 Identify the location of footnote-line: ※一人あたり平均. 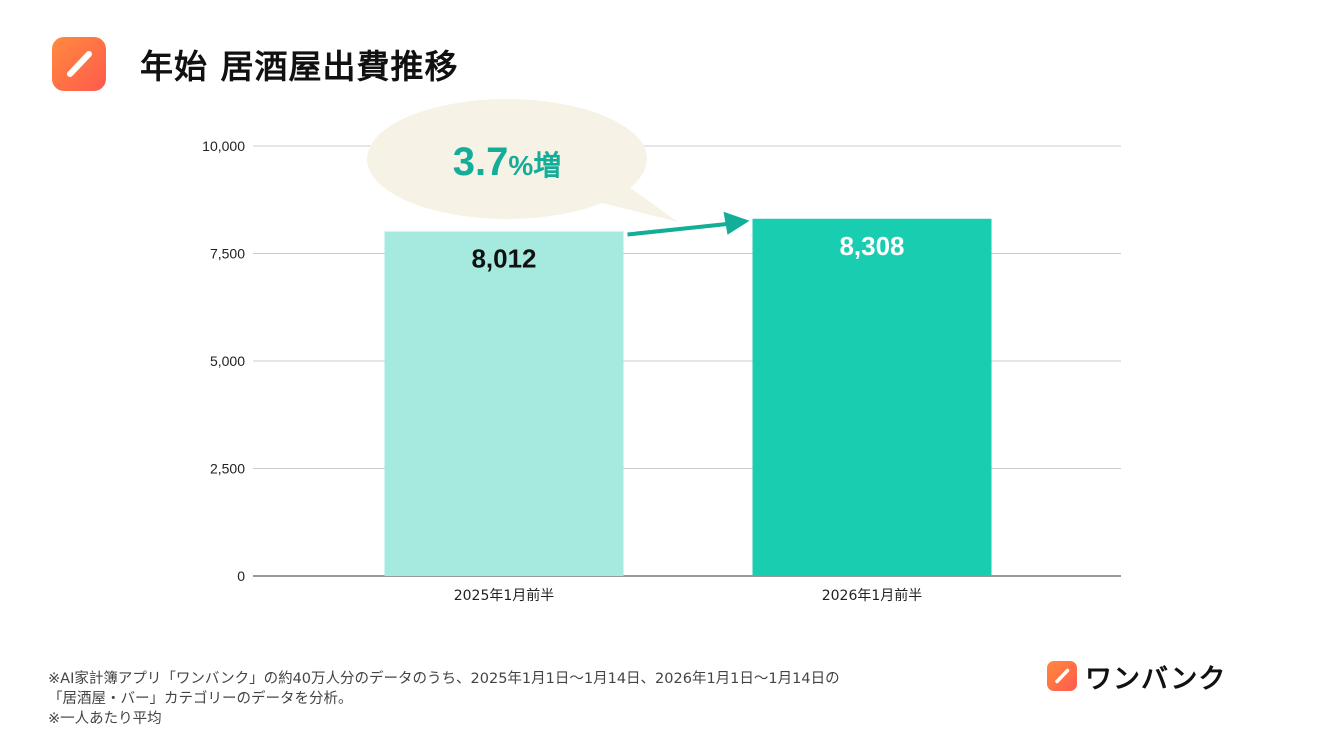
(105, 719).